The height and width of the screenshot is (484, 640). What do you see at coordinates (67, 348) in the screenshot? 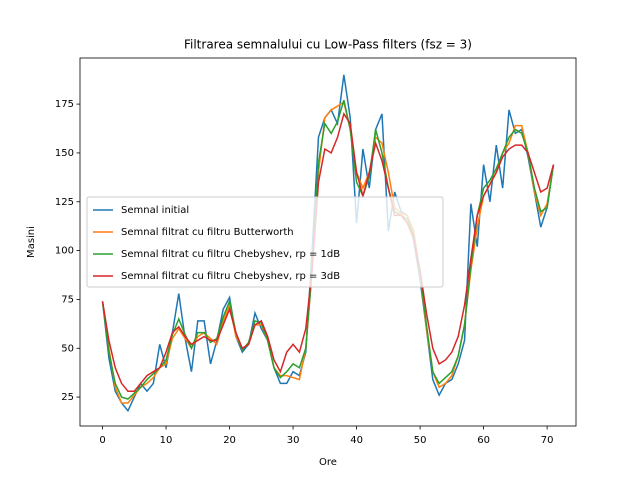
I see `y-tick-label: 50` at bounding box center [67, 348].